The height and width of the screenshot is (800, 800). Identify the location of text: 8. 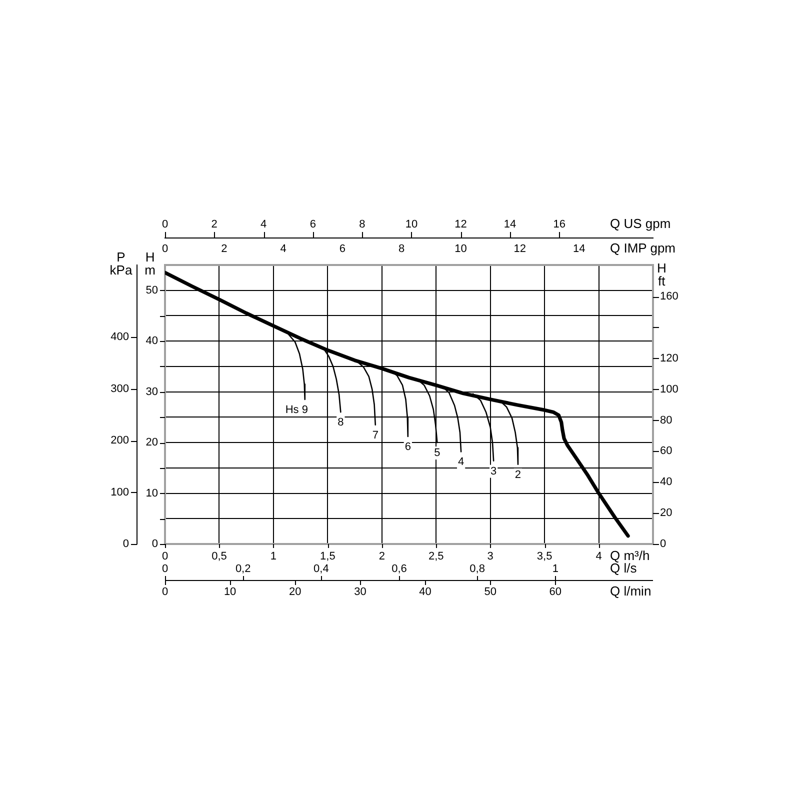
(401, 249).